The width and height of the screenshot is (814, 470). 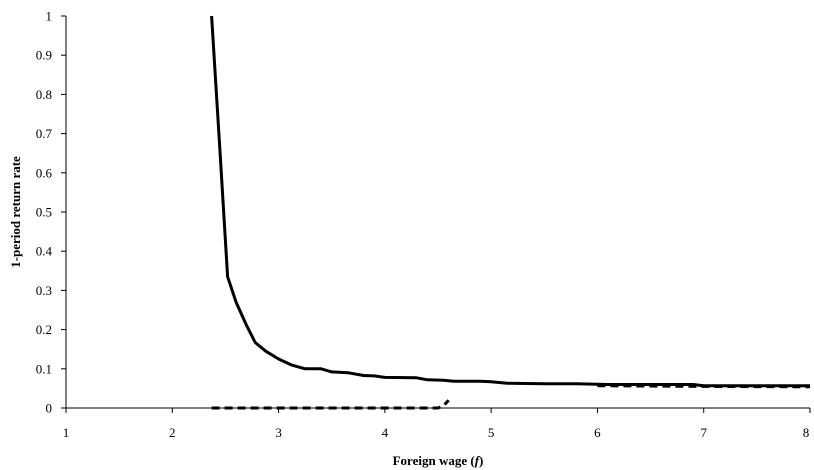 What do you see at coordinates (44, 94) in the screenshot?
I see `y-tick-label: 0.8` at bounding box center [44, 94].